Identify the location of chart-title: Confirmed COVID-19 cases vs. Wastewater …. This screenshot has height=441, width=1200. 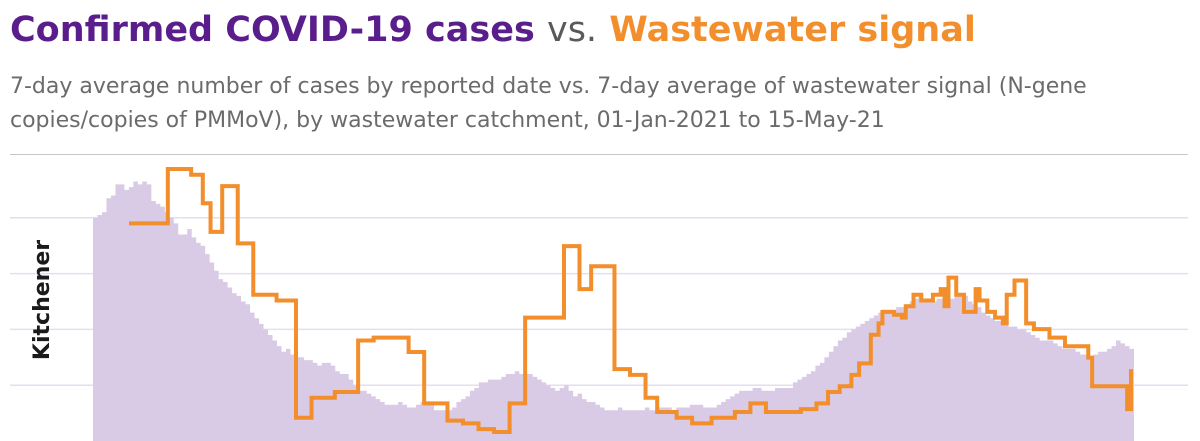
(493, 30).